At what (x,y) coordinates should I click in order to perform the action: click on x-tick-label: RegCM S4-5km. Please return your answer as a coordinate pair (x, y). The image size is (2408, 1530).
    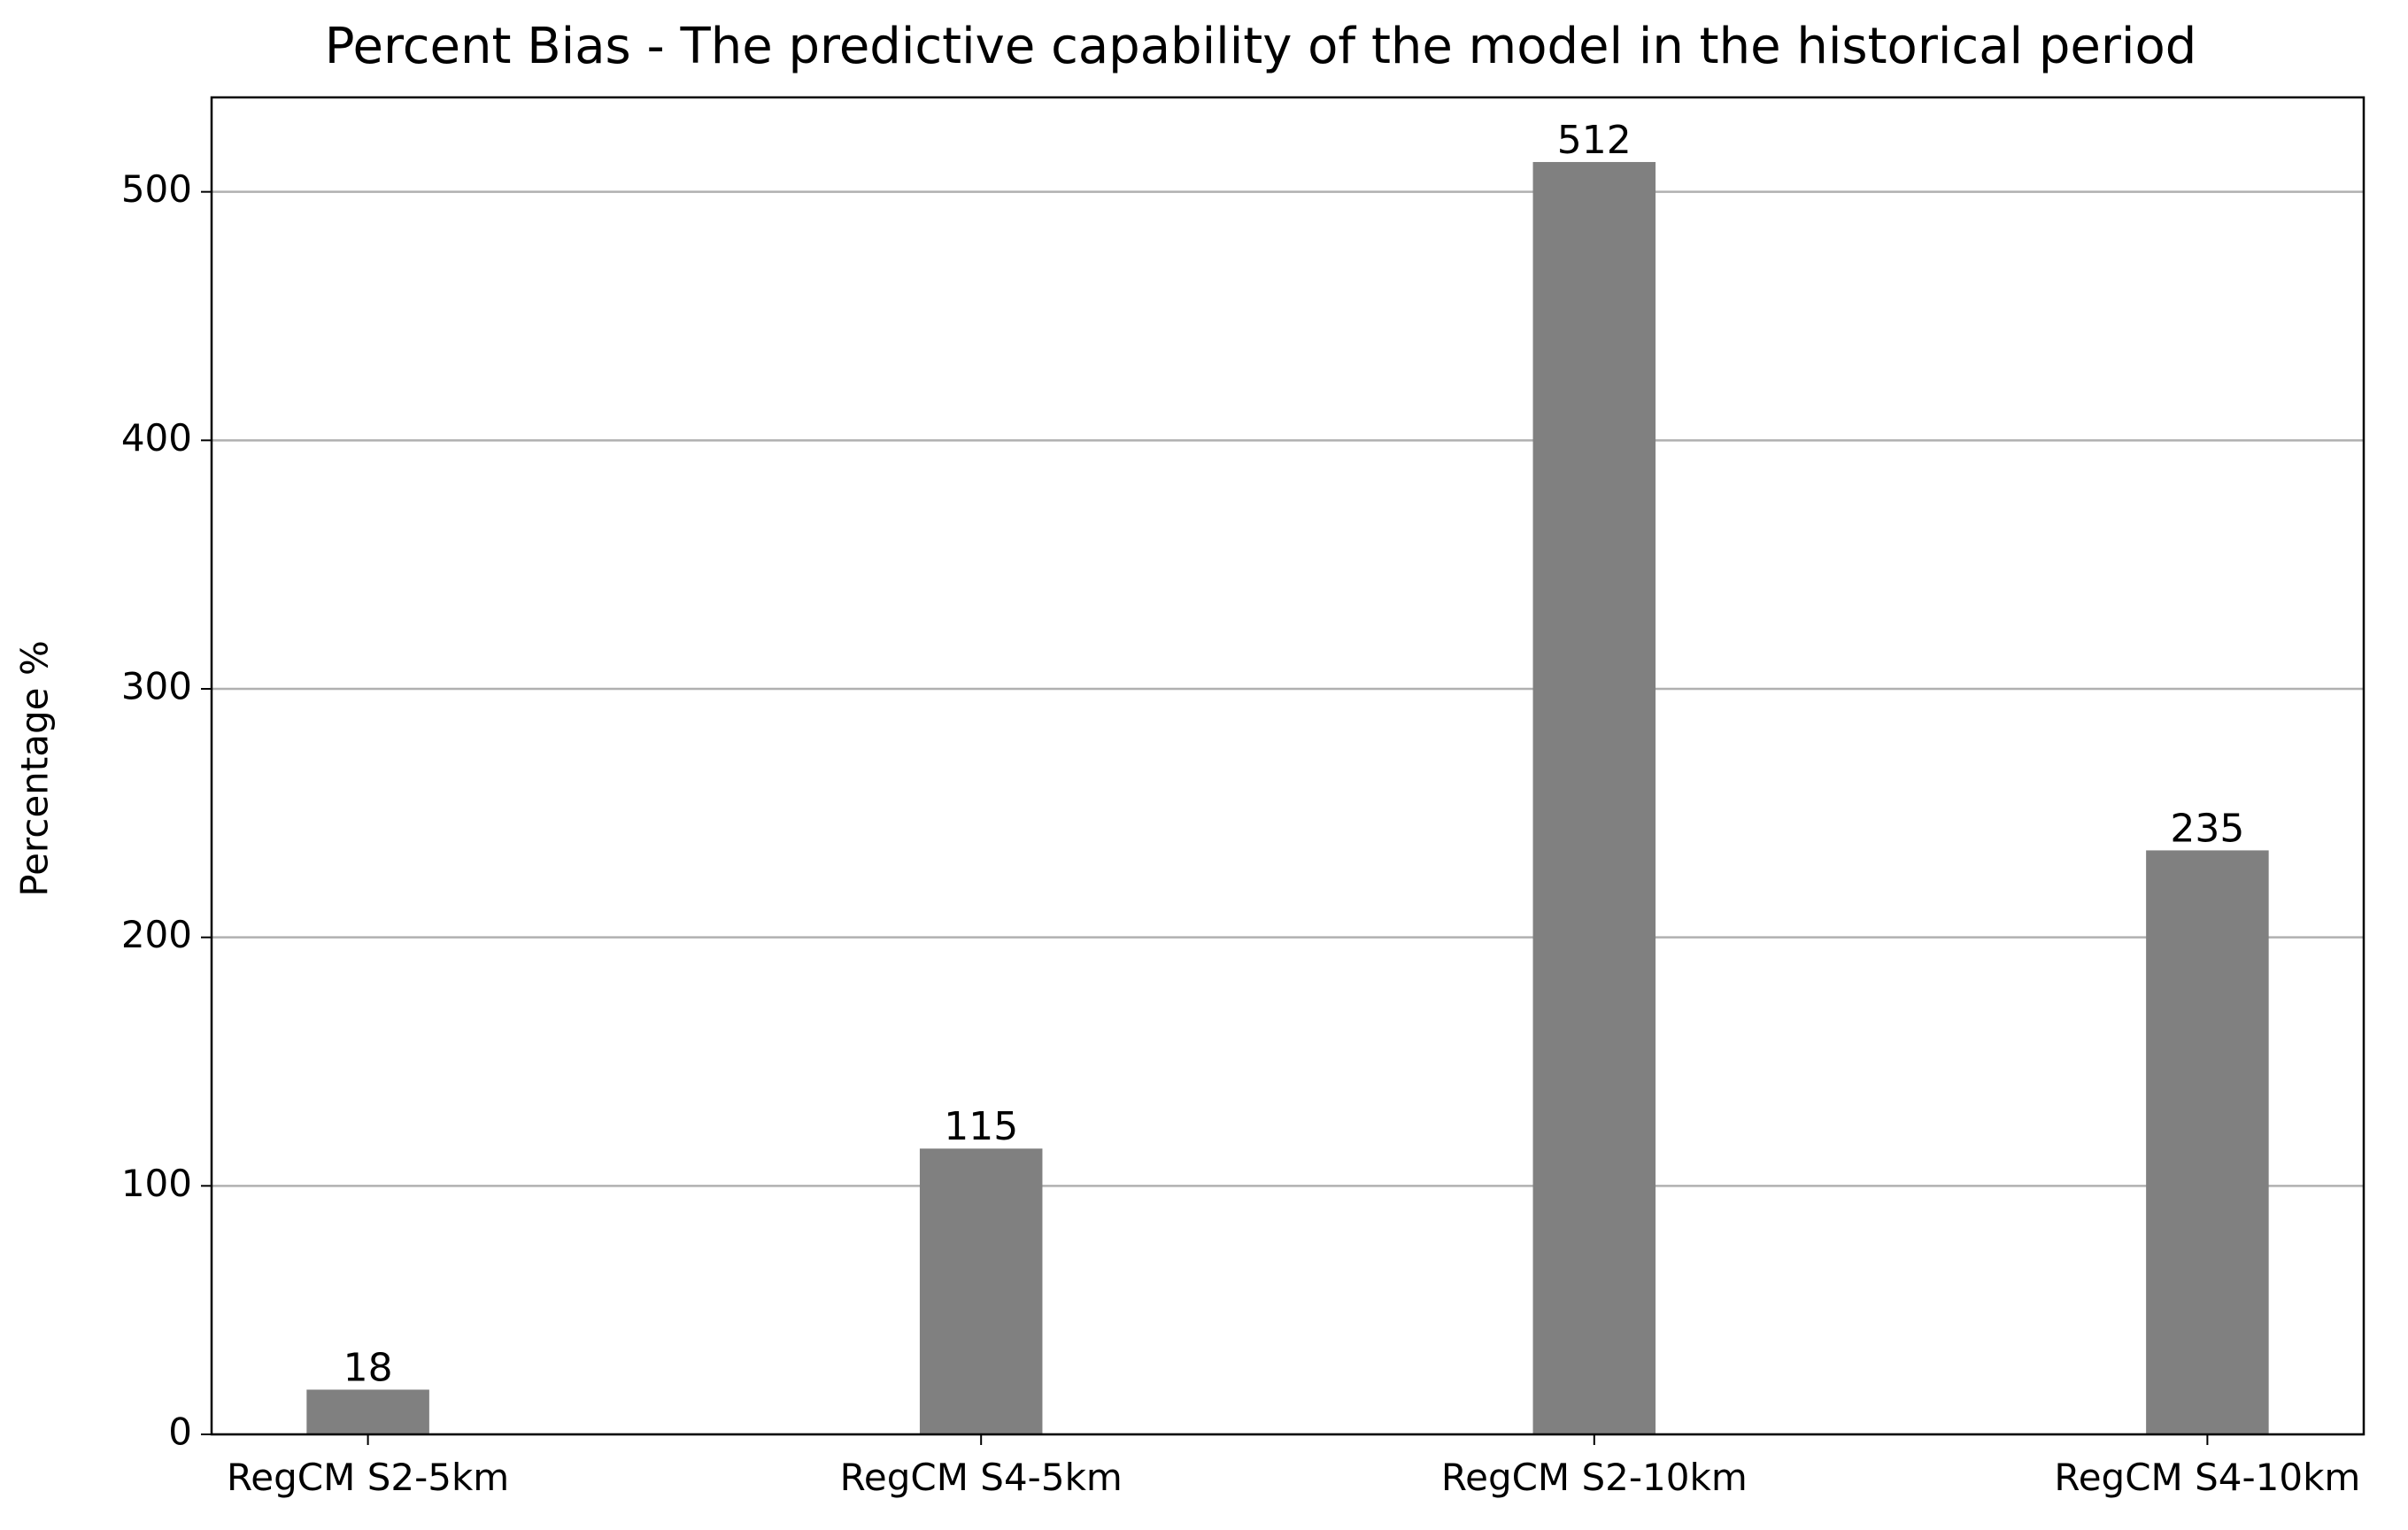
    Looking at the image, I should click on (981, 1477).